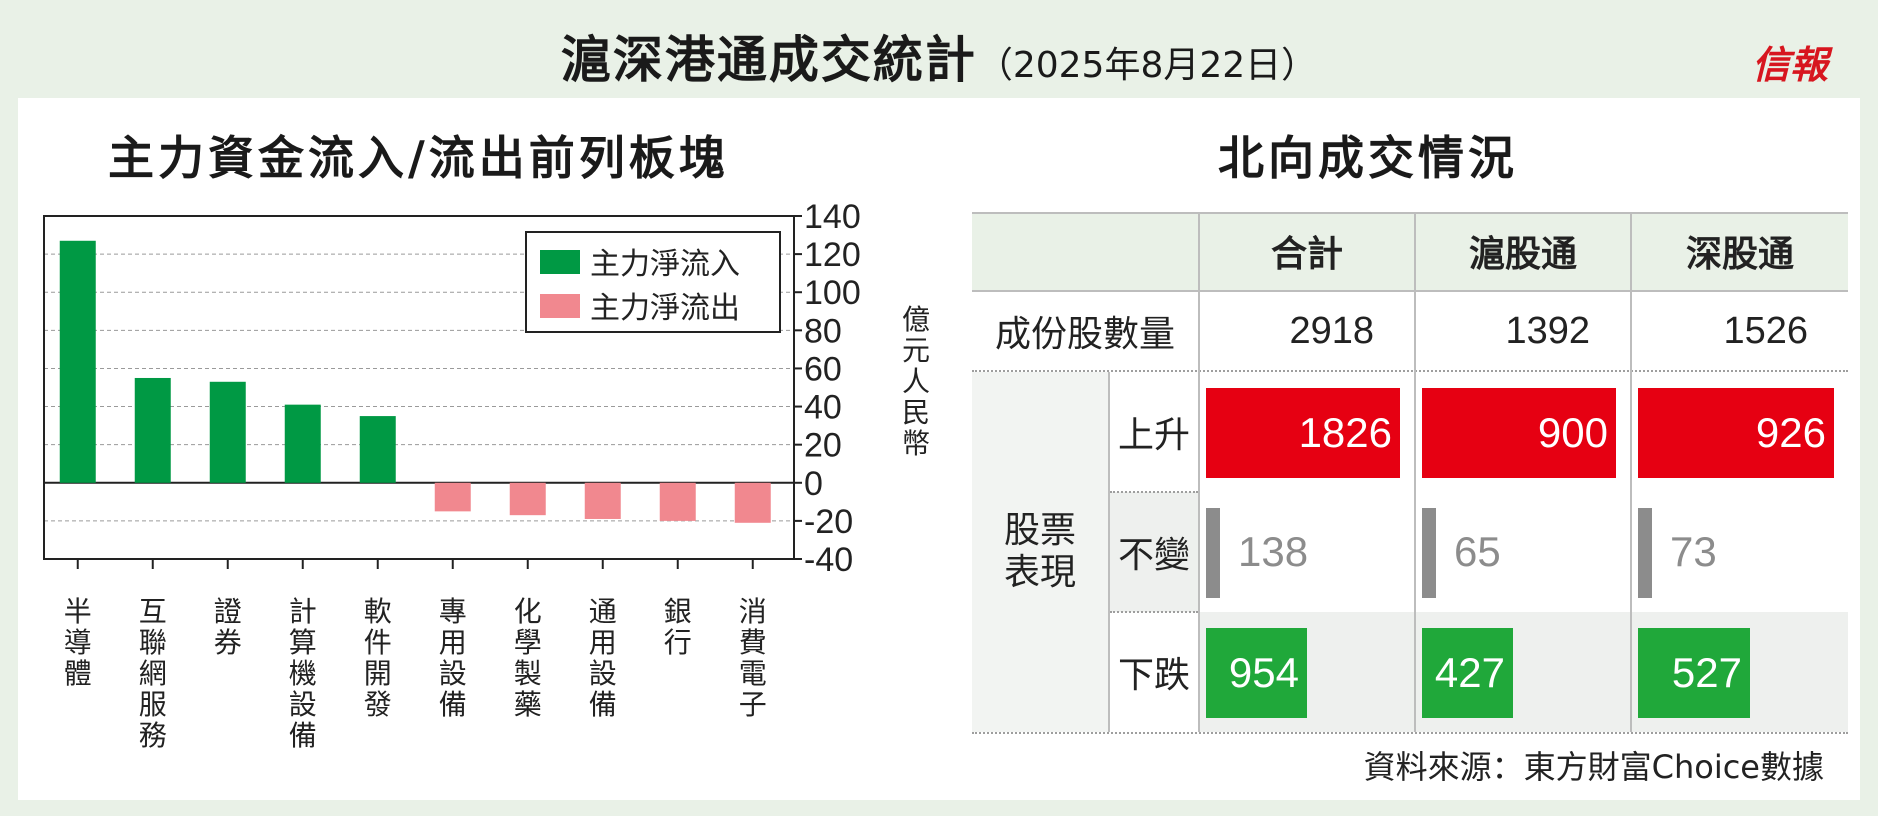  I want to click on x-tick-label: 專用設備, so click(452, 658).